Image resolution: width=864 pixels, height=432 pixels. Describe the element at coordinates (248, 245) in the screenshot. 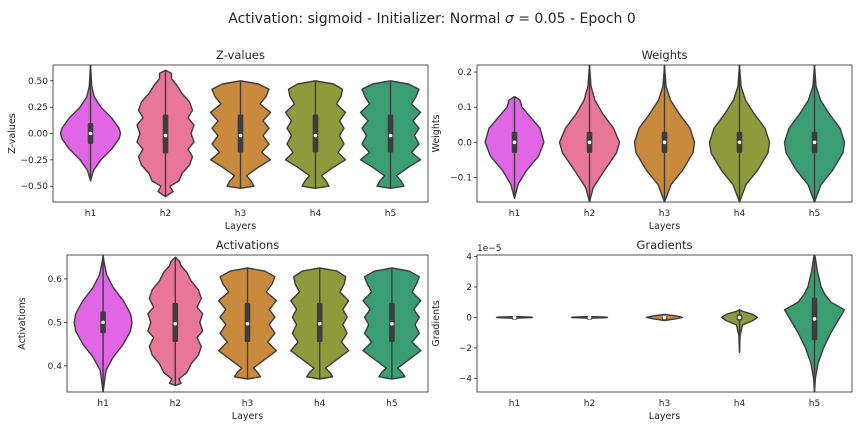

I see `activations-title: Activations` at that location.